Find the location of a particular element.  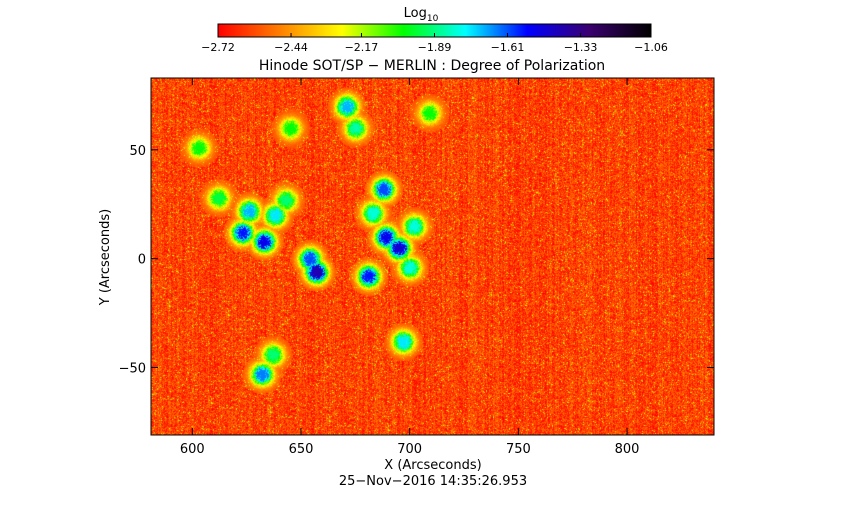

x-axis-label: X (Arcseconds) is located at coordinates (432, 465).